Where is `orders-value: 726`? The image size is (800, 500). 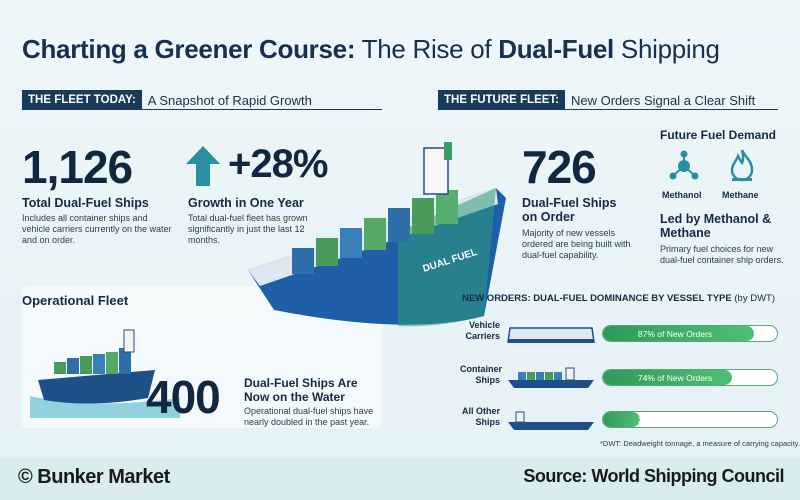 orders-value: 726 is located at coordinates (559, 167).